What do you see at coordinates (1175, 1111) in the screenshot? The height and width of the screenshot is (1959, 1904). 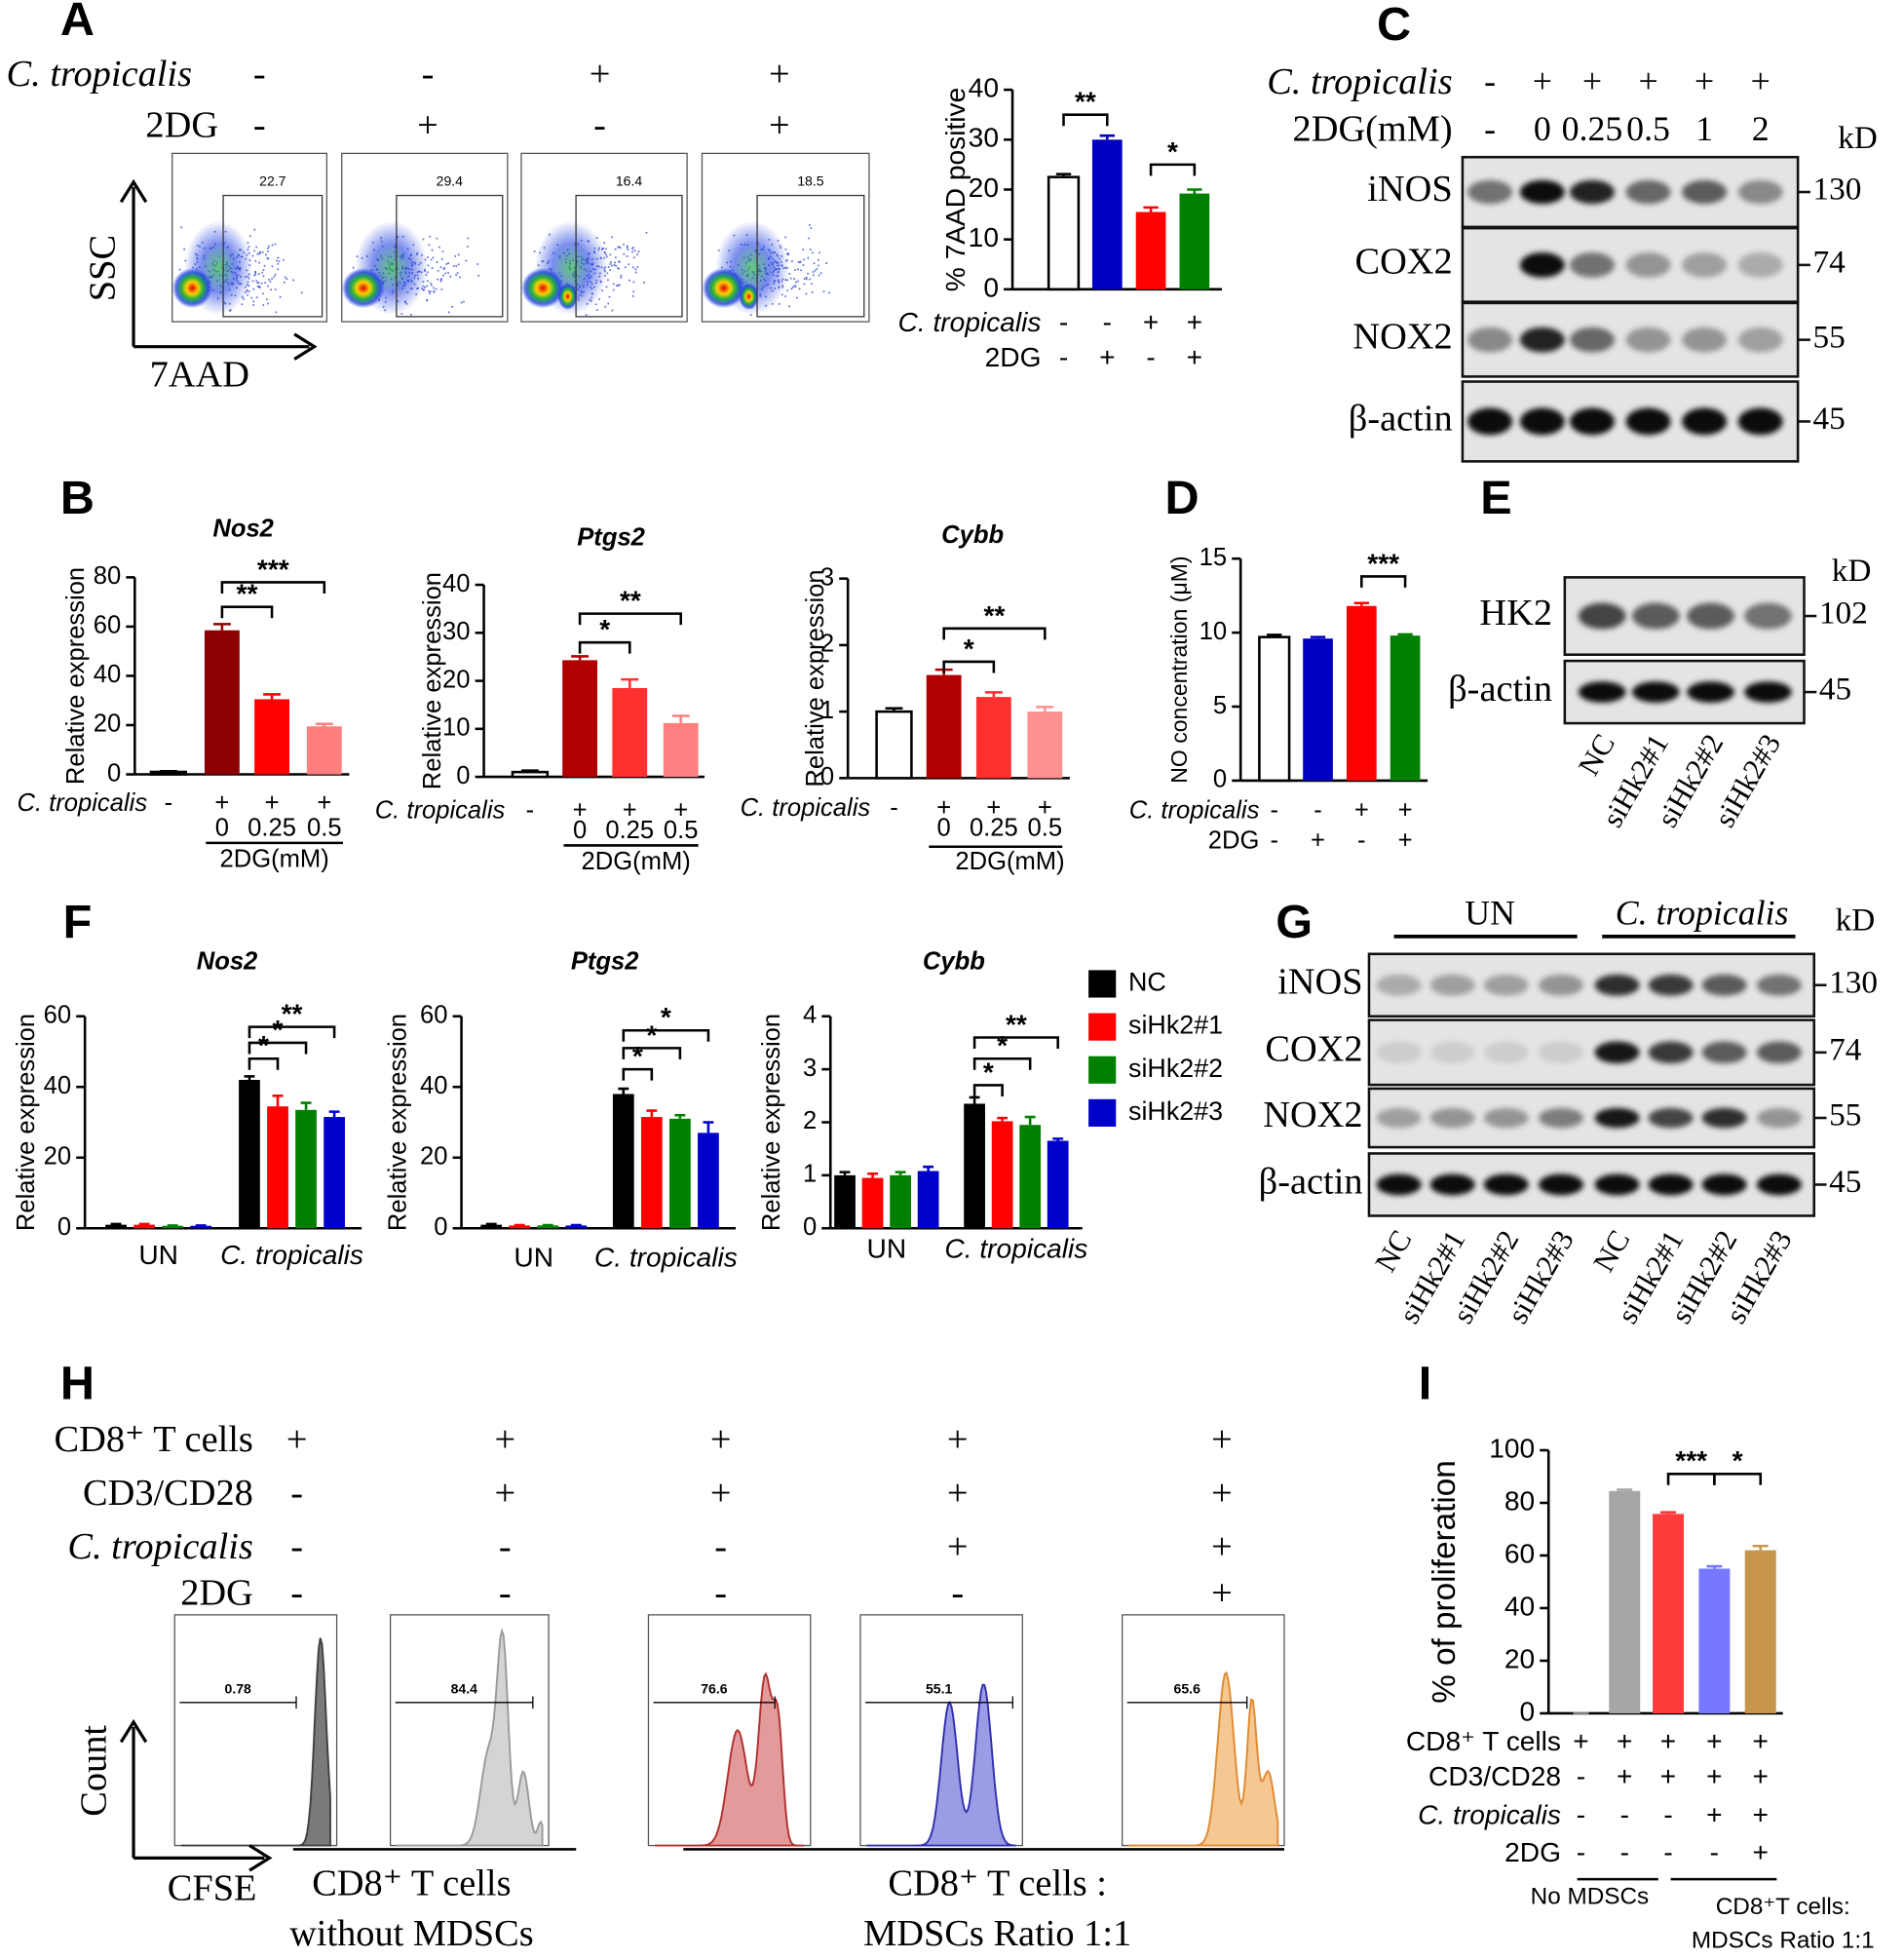 I see `legend-label: siHk2#3` at bounding box center [1175, 1111].